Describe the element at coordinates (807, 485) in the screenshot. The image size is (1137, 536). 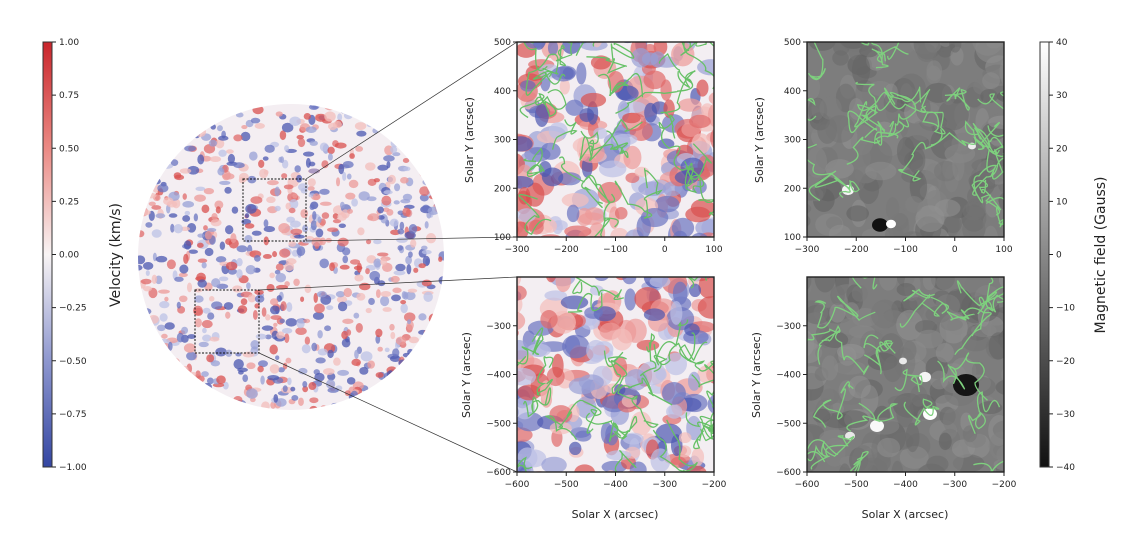
I see `x-tick-label: −600` at that location.